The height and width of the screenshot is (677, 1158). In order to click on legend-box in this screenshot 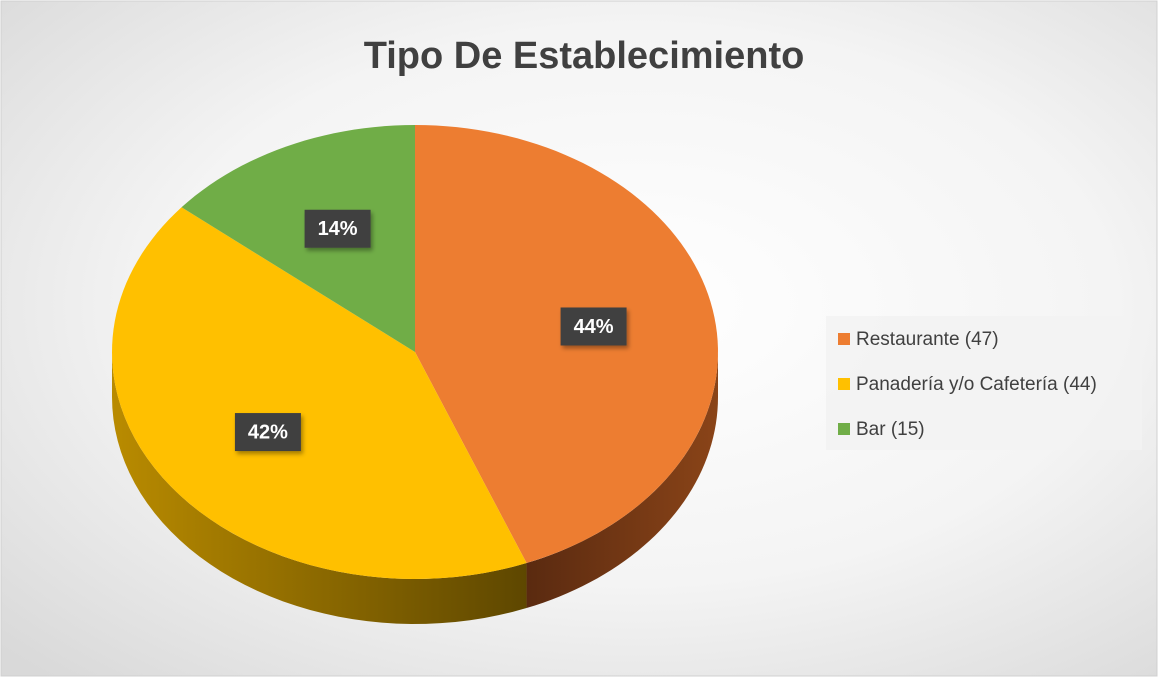, I will do `click(984, 383)`.